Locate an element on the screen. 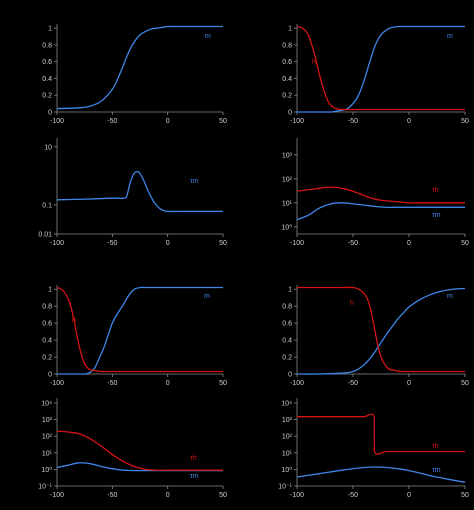 The height and width of the screenshot is (510, 474). chart-panel-2: -100 -50 0 50 0.01 0.1 10 τm is located at coordinates (132, 192).